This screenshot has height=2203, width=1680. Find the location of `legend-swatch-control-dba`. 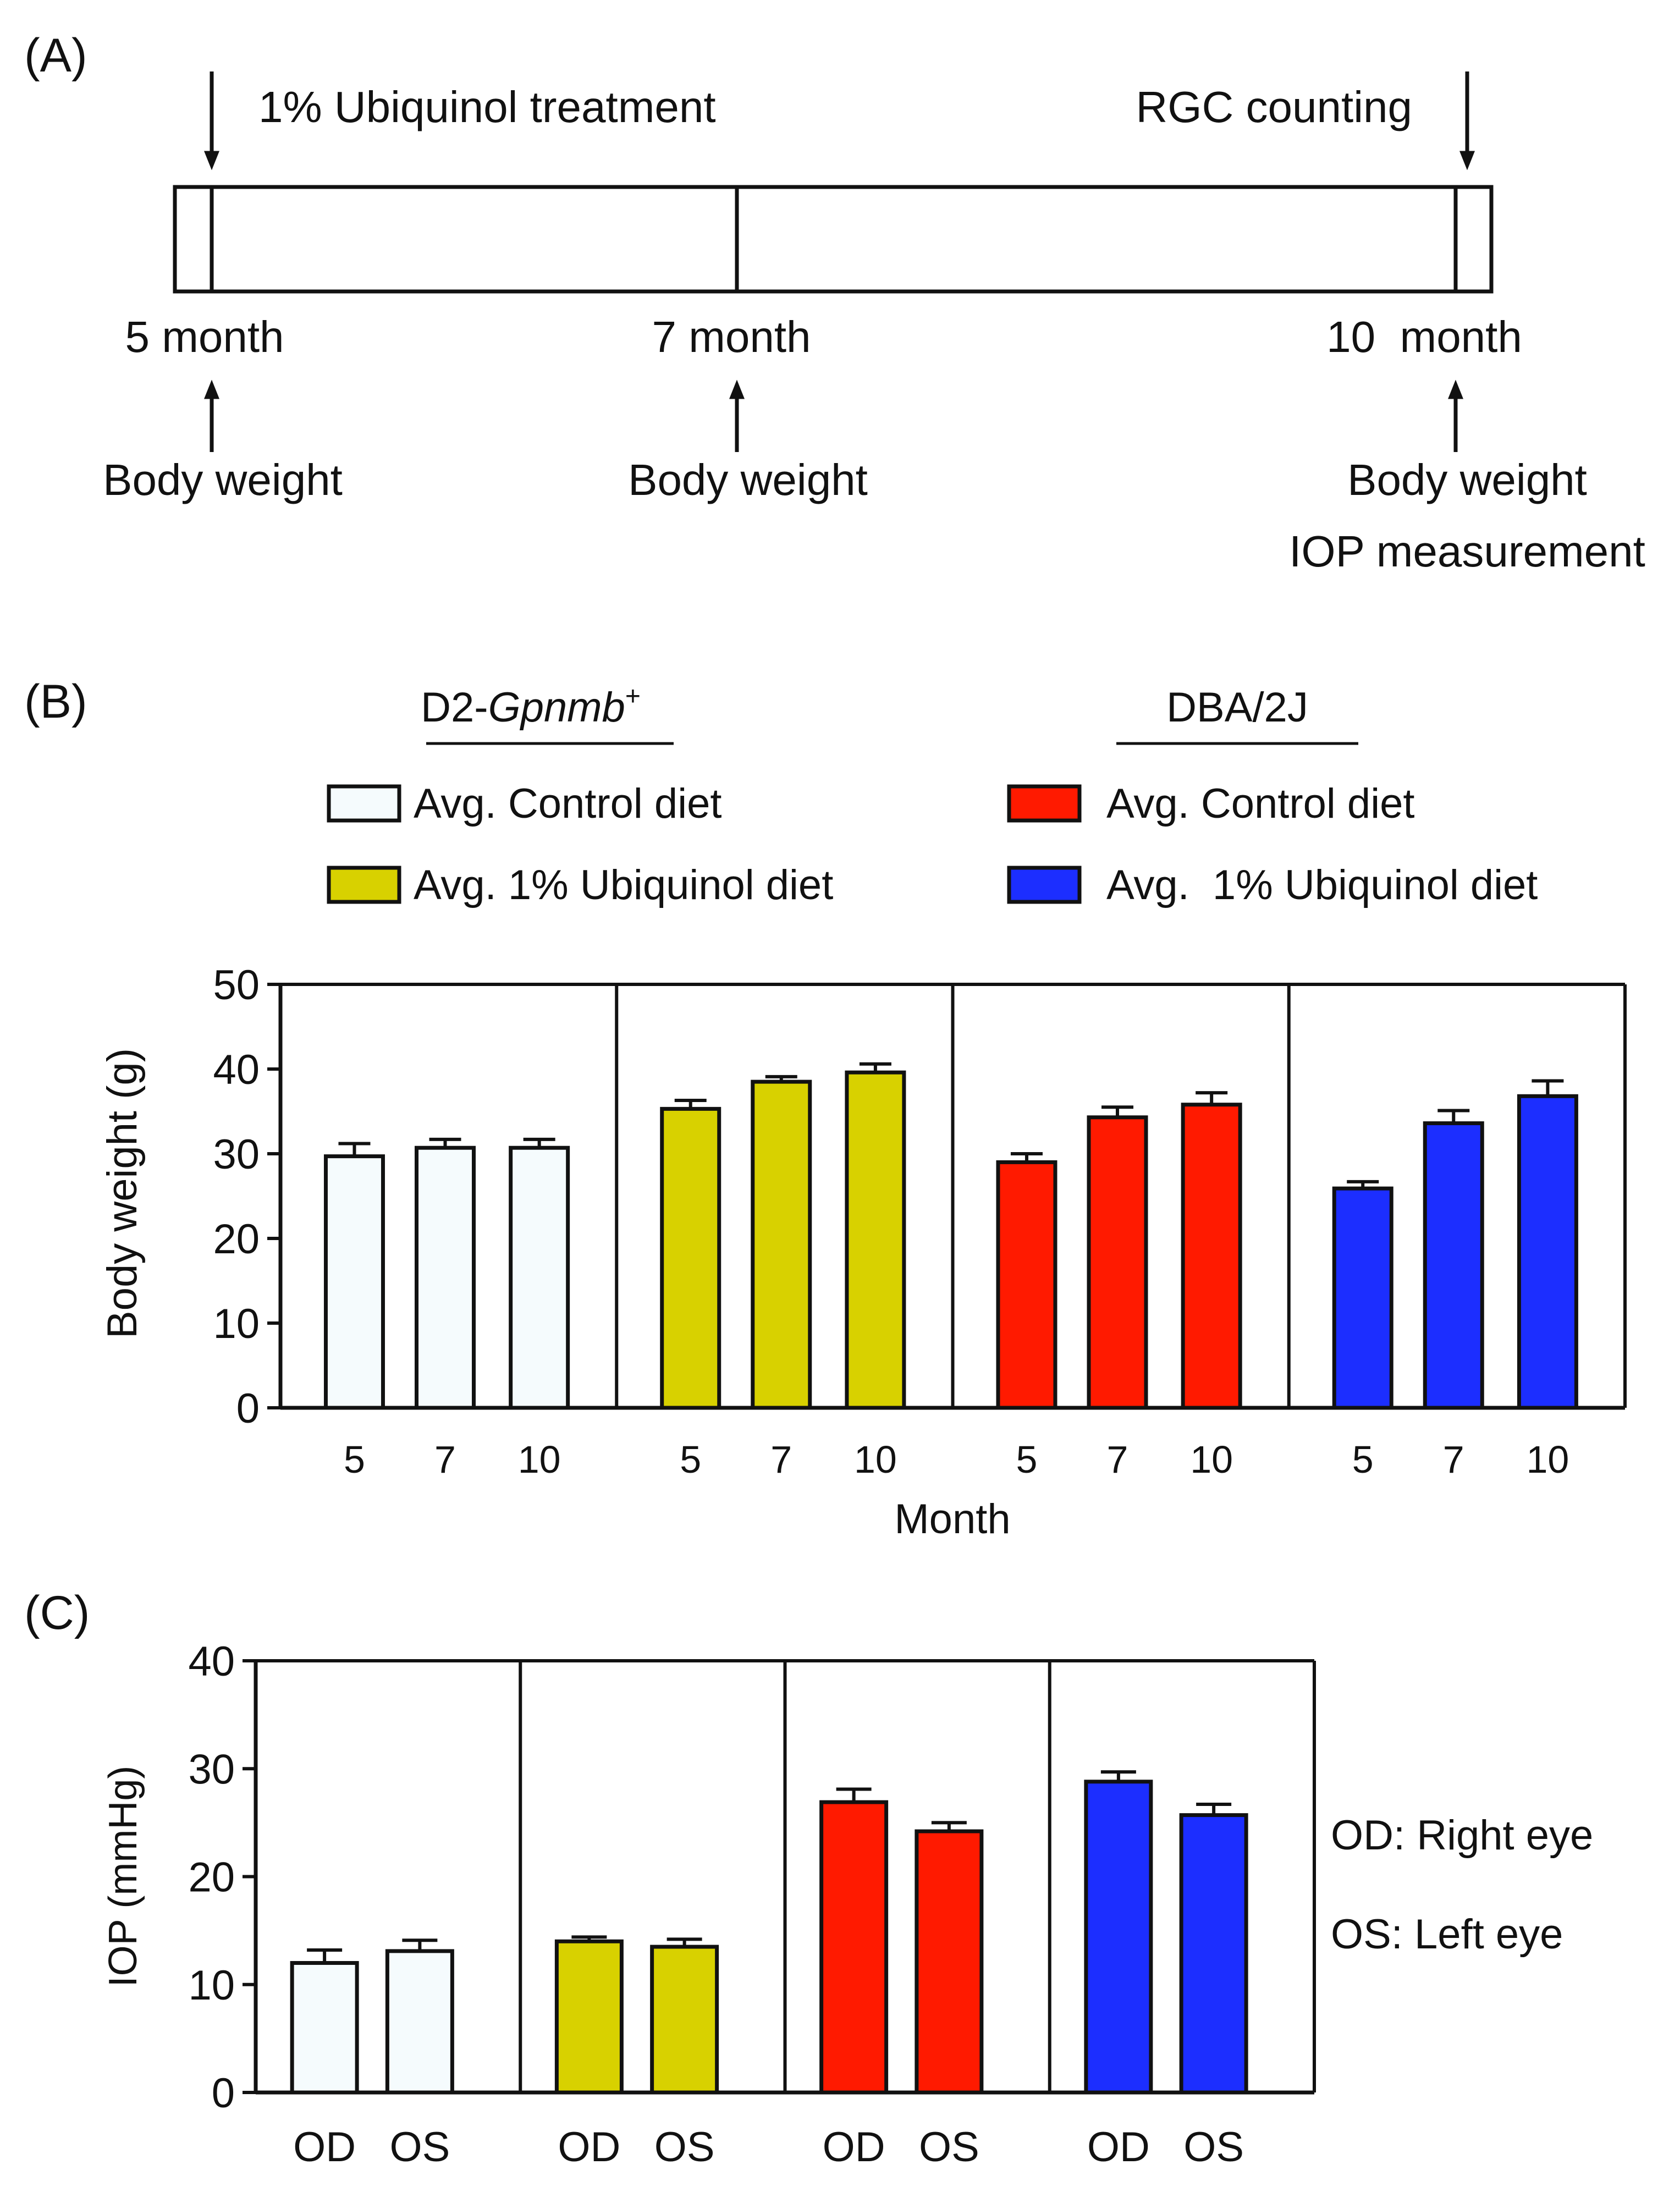

legend-swatch-control-dba is located at coordinates (1044, 804).